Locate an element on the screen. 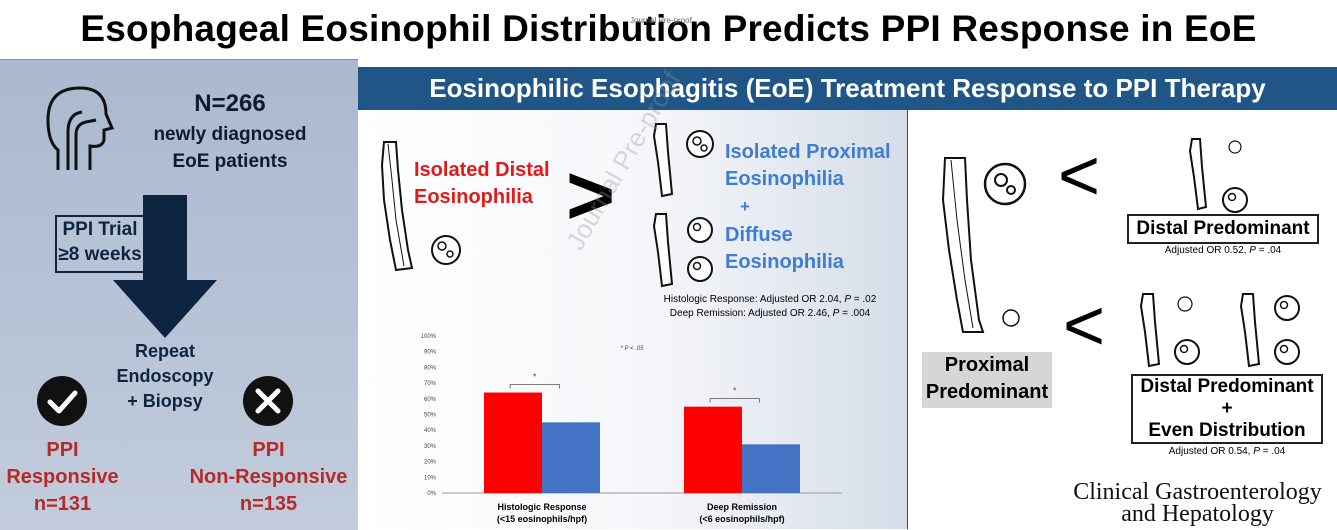  even-line2: Even Distribution is located at coordinates (1227, 430).